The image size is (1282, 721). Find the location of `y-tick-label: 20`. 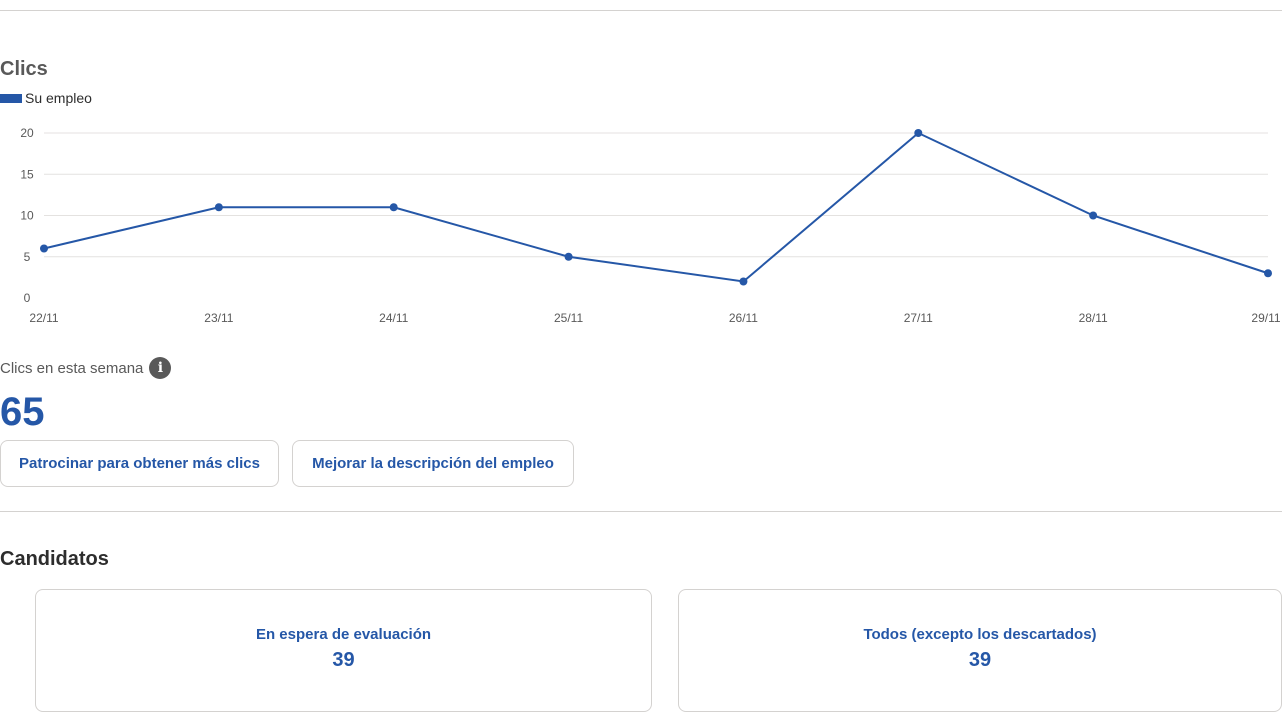

y-tick-label: 20 is located at coordinates (27, 133).